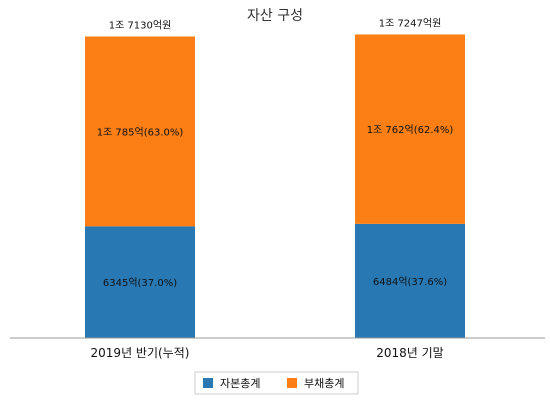 This screenshot has height=401, width=550. Describe the element at coordinates (140, 26) in the screenshot. I see `total-label-0: 1조 7130억원` at that location.